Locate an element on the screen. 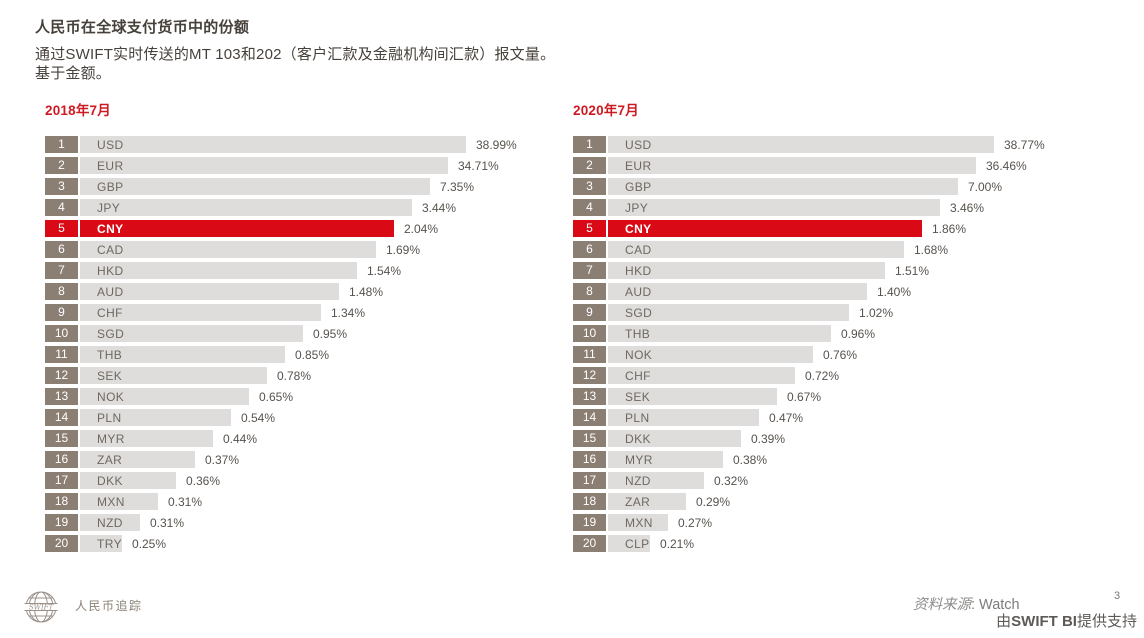  currency-code: CNY is located at coordinates (110, 228).